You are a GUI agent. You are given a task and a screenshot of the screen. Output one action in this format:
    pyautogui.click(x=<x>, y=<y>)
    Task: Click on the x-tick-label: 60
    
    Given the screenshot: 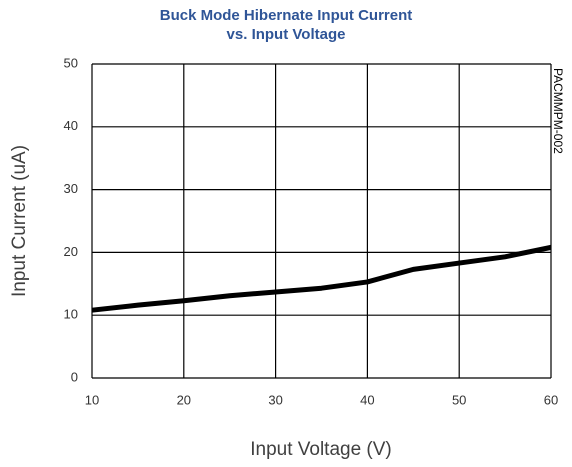 What is the action you would take?
    pyautogui.click(x=551, y=399)
    